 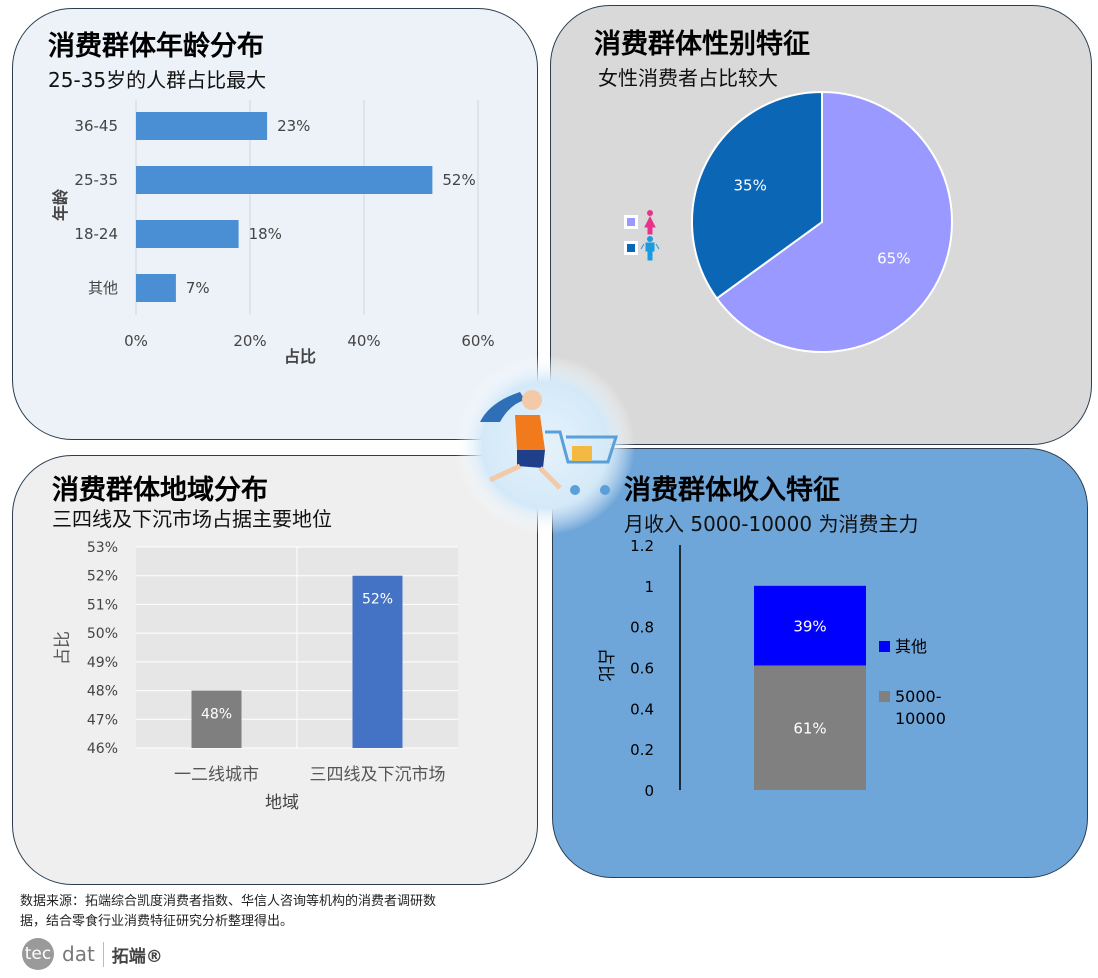 What do you see at coordinates (732, 490) in the screenshot?
I see `income-title: 消费群体收入特征` at bounding box center [732, 490].